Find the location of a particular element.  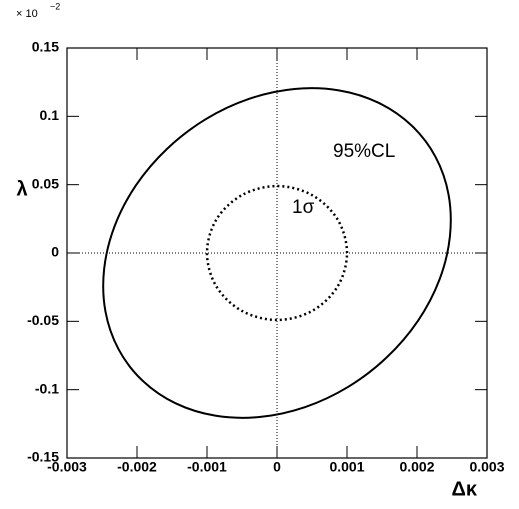

x-tick-label: -0.001 is located at coordinates (207, 467).